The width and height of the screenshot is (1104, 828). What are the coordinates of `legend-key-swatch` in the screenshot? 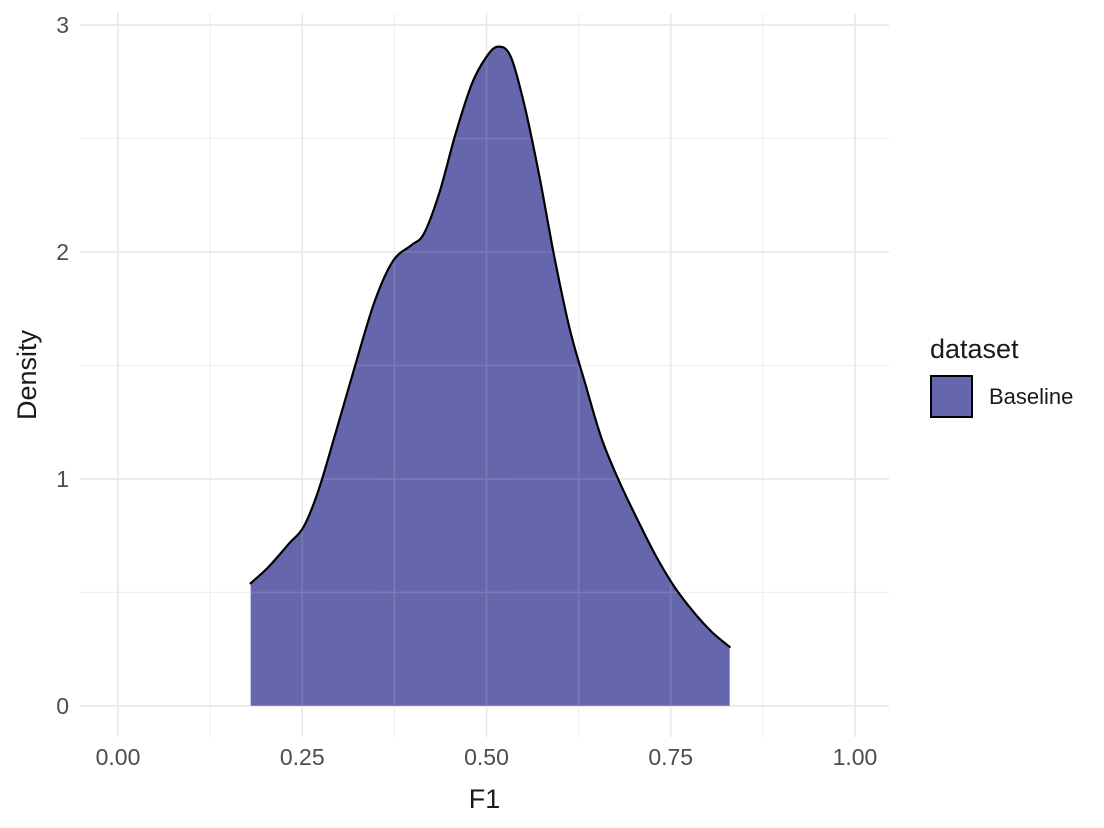 It's located at (951, 396).